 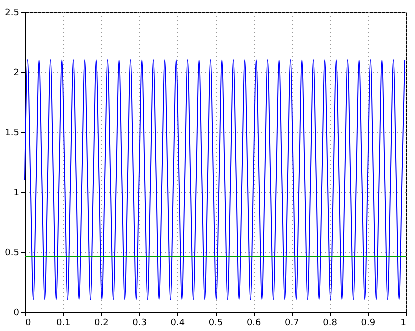 What do you see at coordinates (254, 323) in the screenshot?
I see `x-tick-label: 0.6` at bounding box center [254, 323].